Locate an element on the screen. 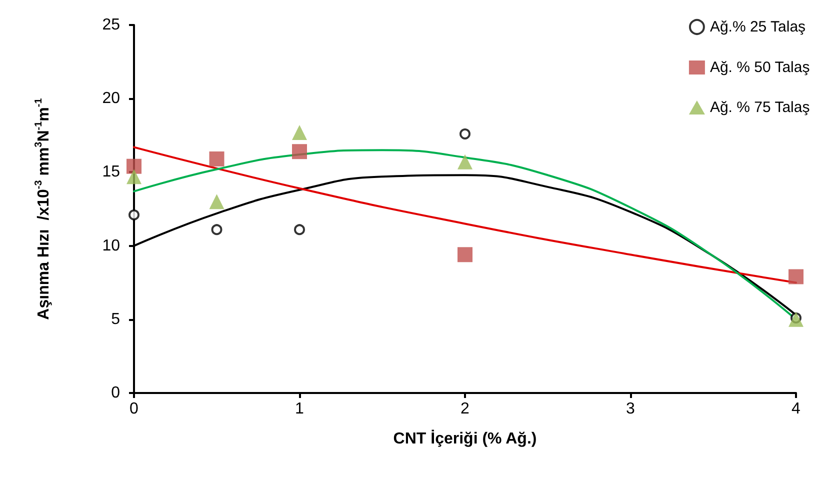 The image size is (835, 497). y-tick-label: 15 is located at coordinates (111, 172).